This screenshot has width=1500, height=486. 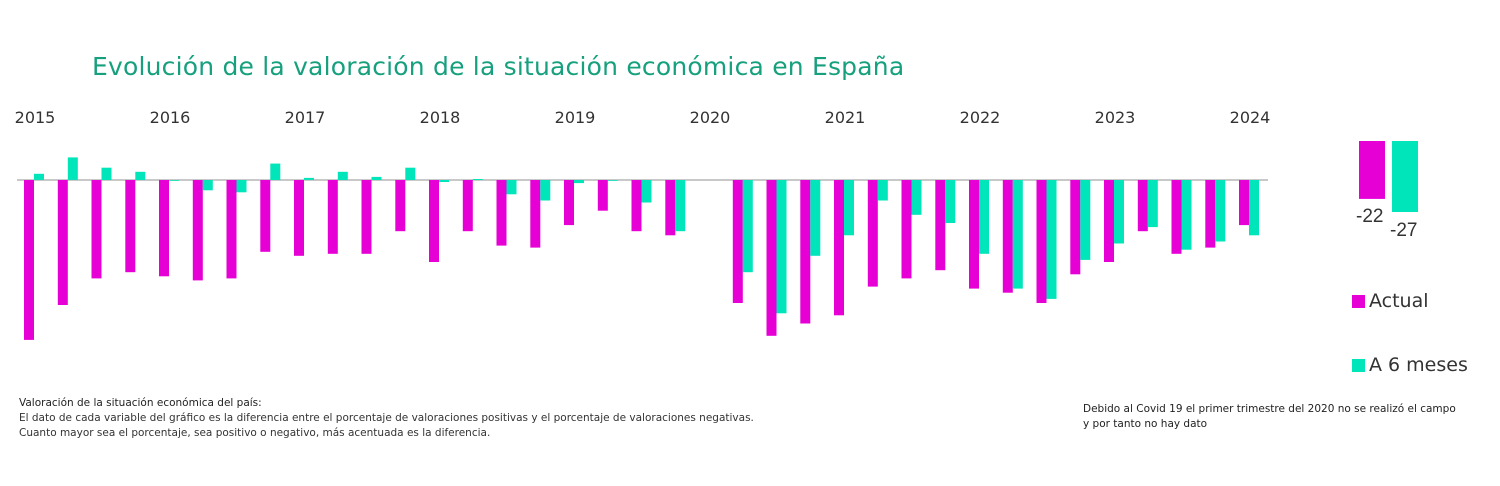 What do you see at coordinates (950, 201) in the screenshot?
I see `bar-six-months-2021-t4` at bounding box center [950, 201].